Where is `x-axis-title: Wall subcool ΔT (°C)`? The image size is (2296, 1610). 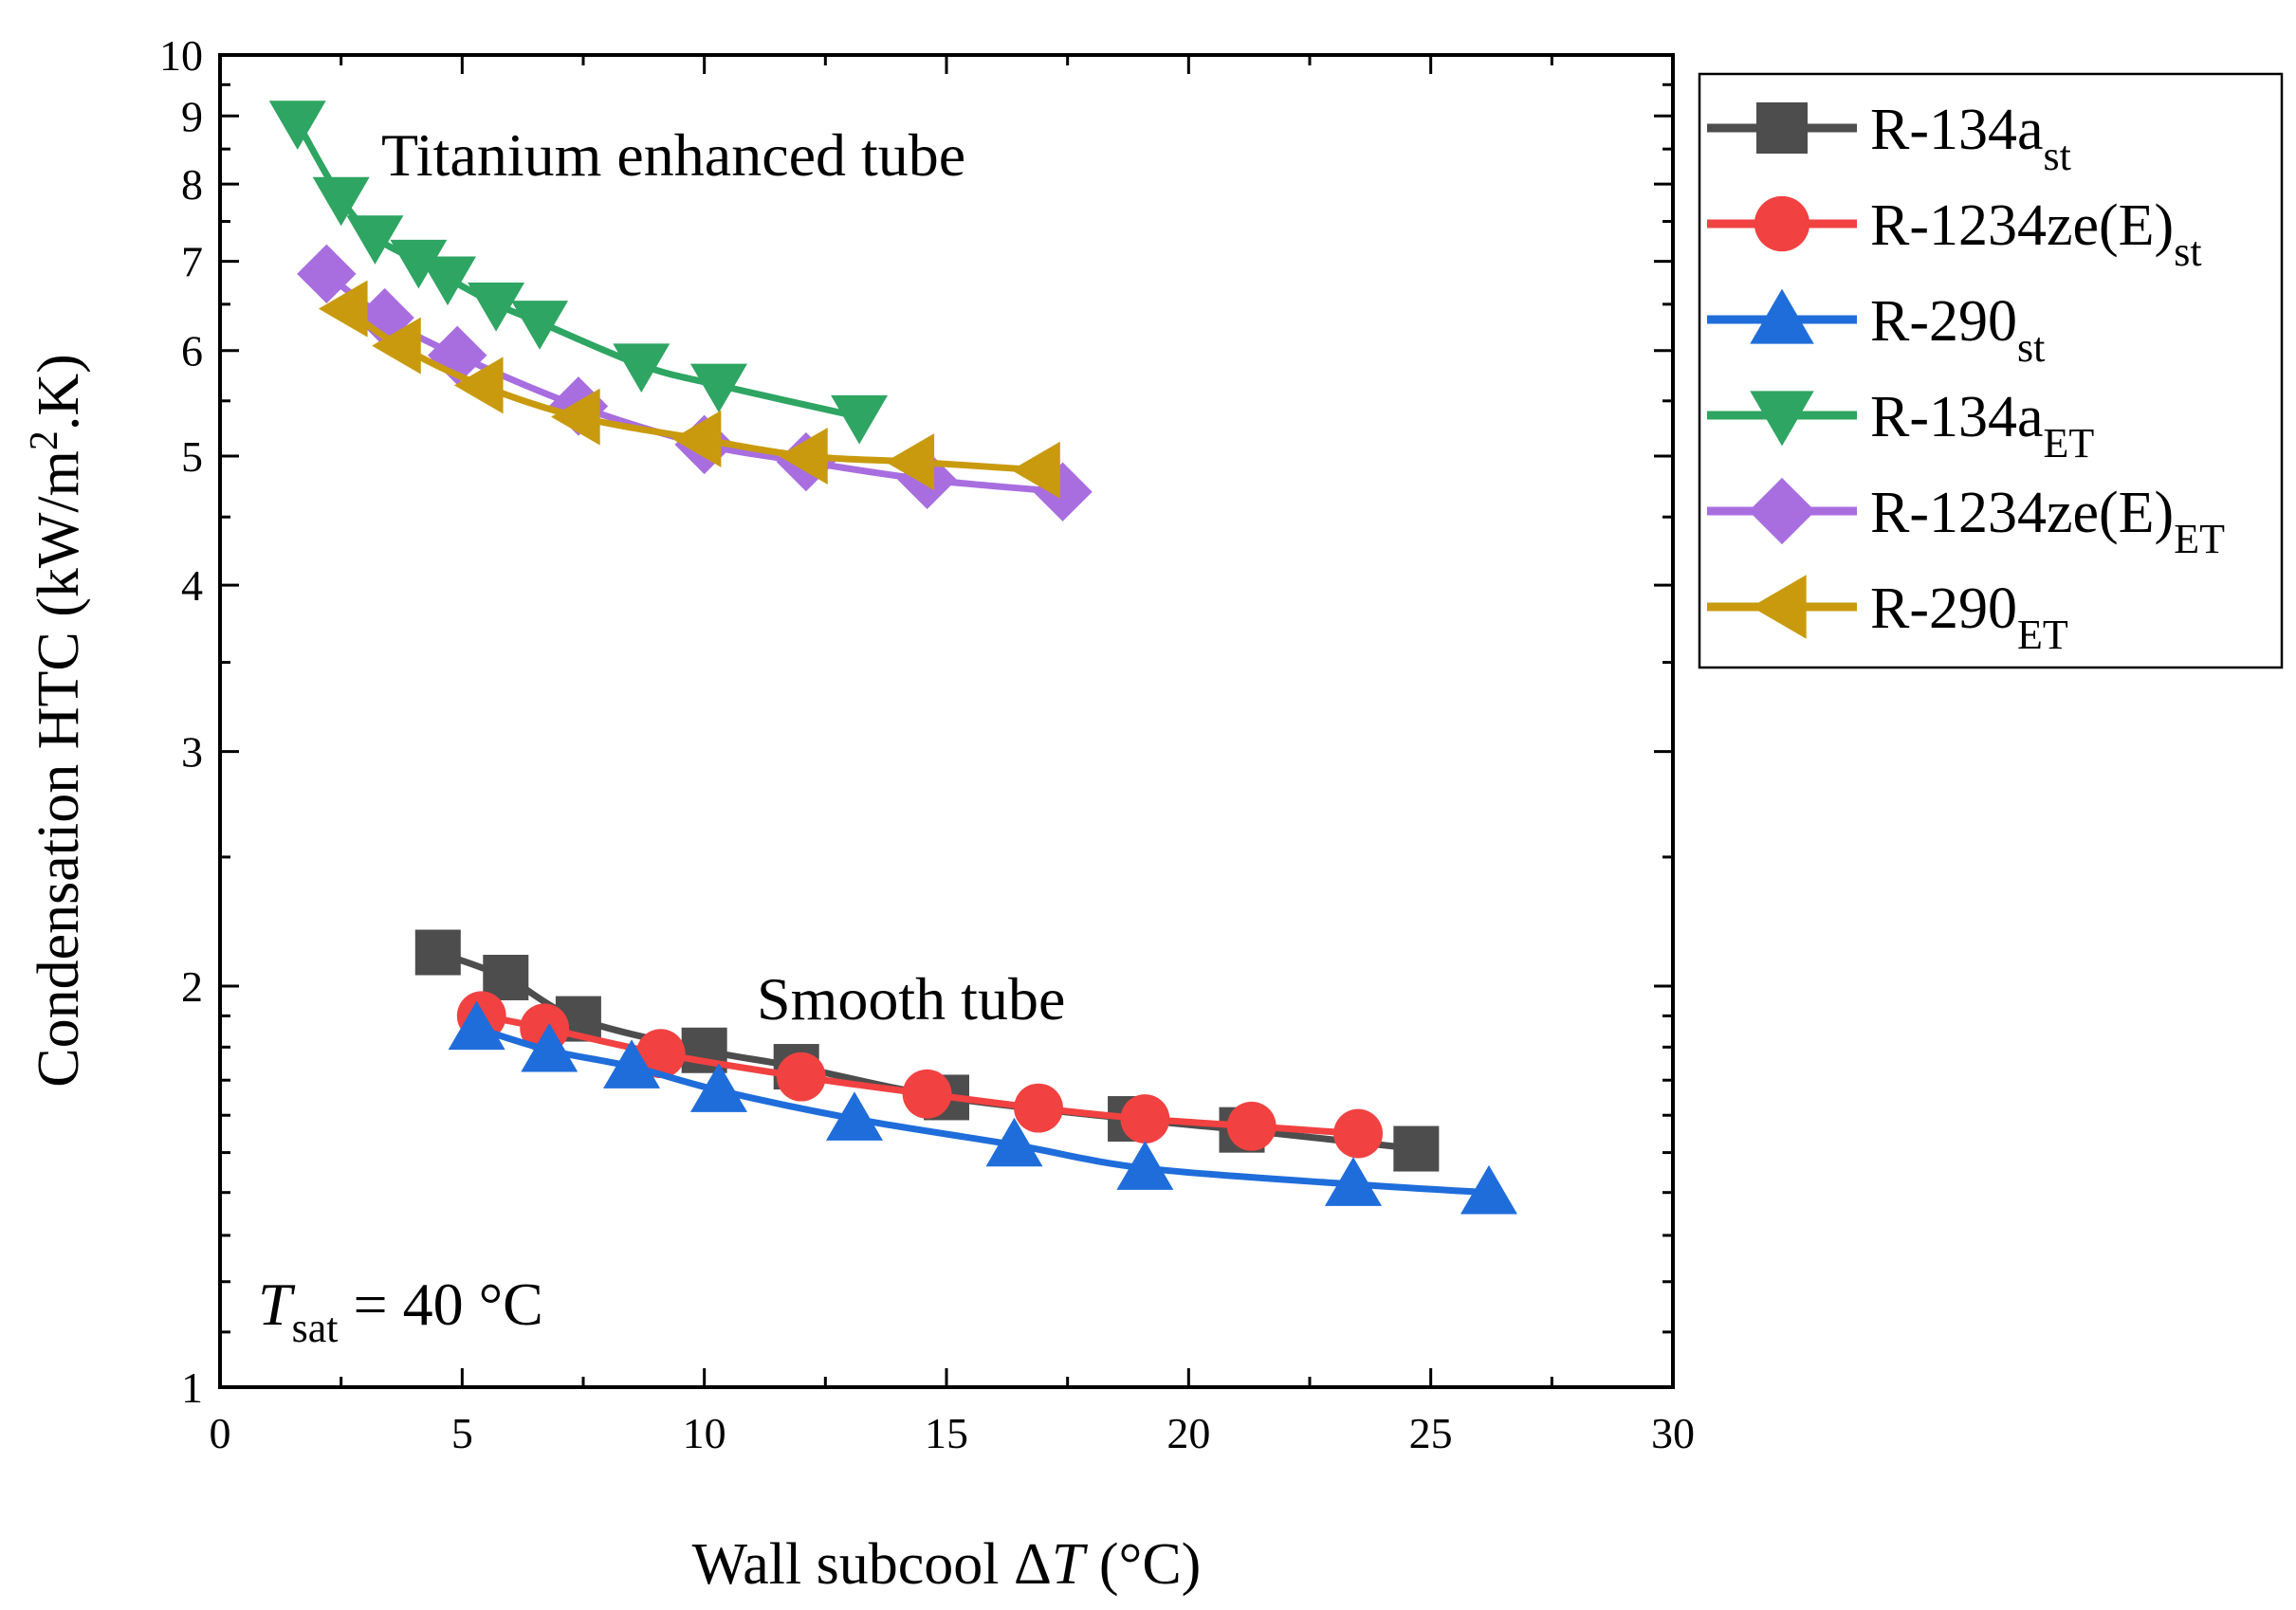
x-axis-title: Wall subcool ΔT (°C) is located at coordinates (947, 1564).